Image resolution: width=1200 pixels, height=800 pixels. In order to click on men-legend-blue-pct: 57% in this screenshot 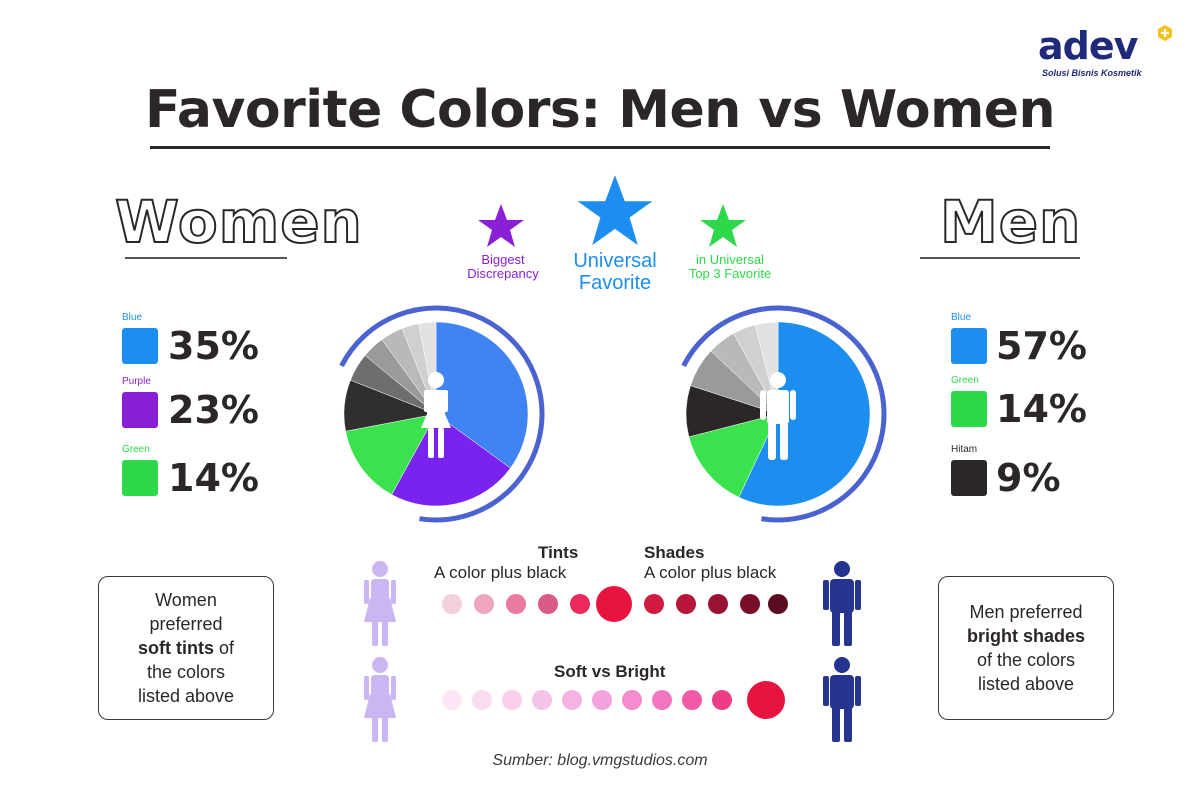, I will do `click(1041, 346)`.